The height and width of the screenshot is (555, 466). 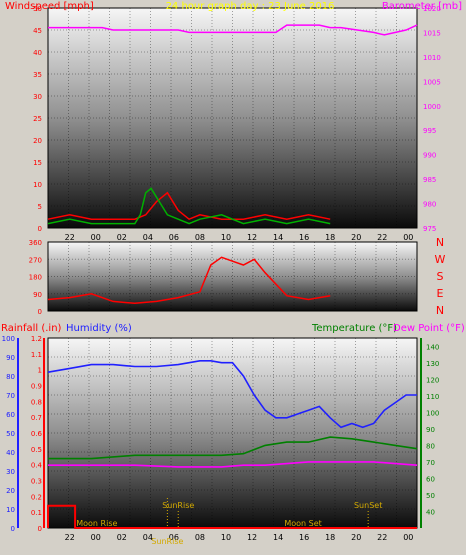 What do you see at coordinates (429, 205) in the screenshot?
I see `barometer-y-tick: 980` at bounding box center [429, 205].